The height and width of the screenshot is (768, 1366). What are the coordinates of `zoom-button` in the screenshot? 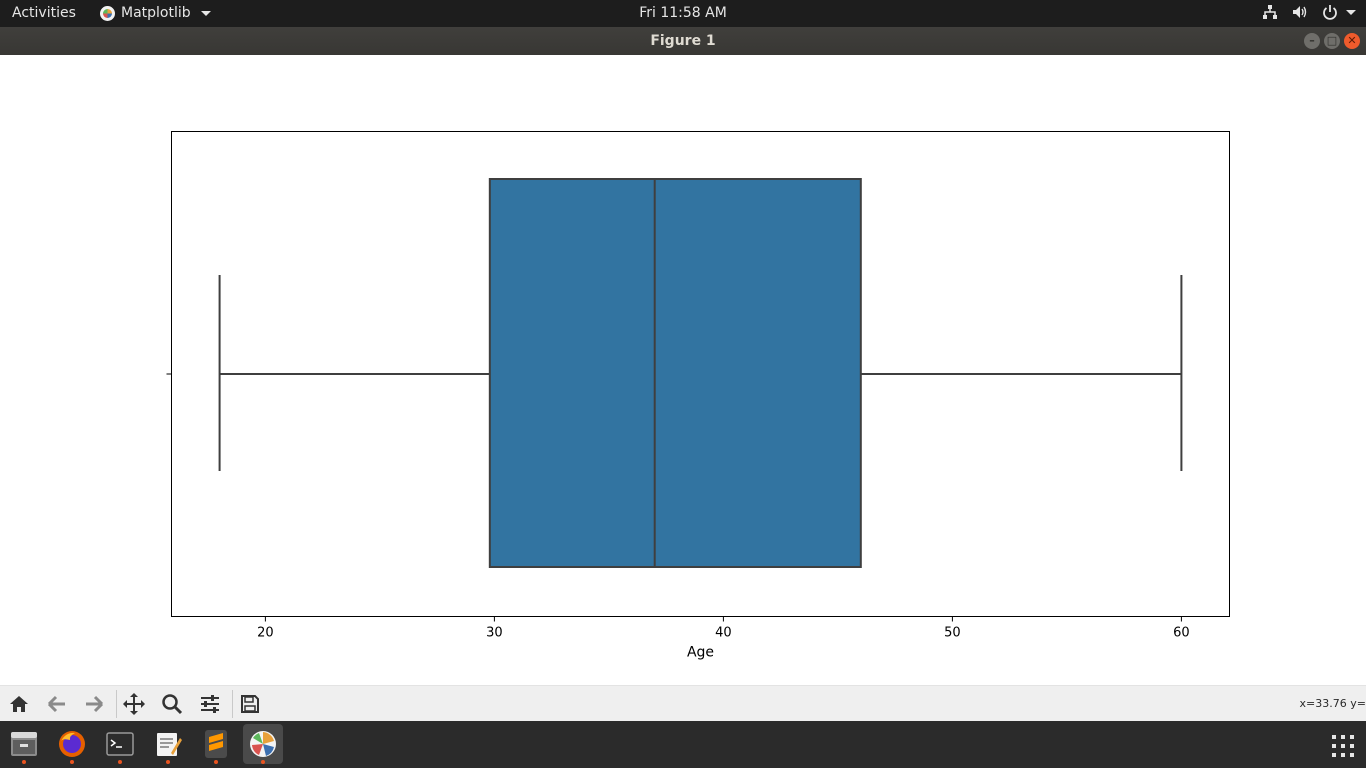 It's located at (172, 704).